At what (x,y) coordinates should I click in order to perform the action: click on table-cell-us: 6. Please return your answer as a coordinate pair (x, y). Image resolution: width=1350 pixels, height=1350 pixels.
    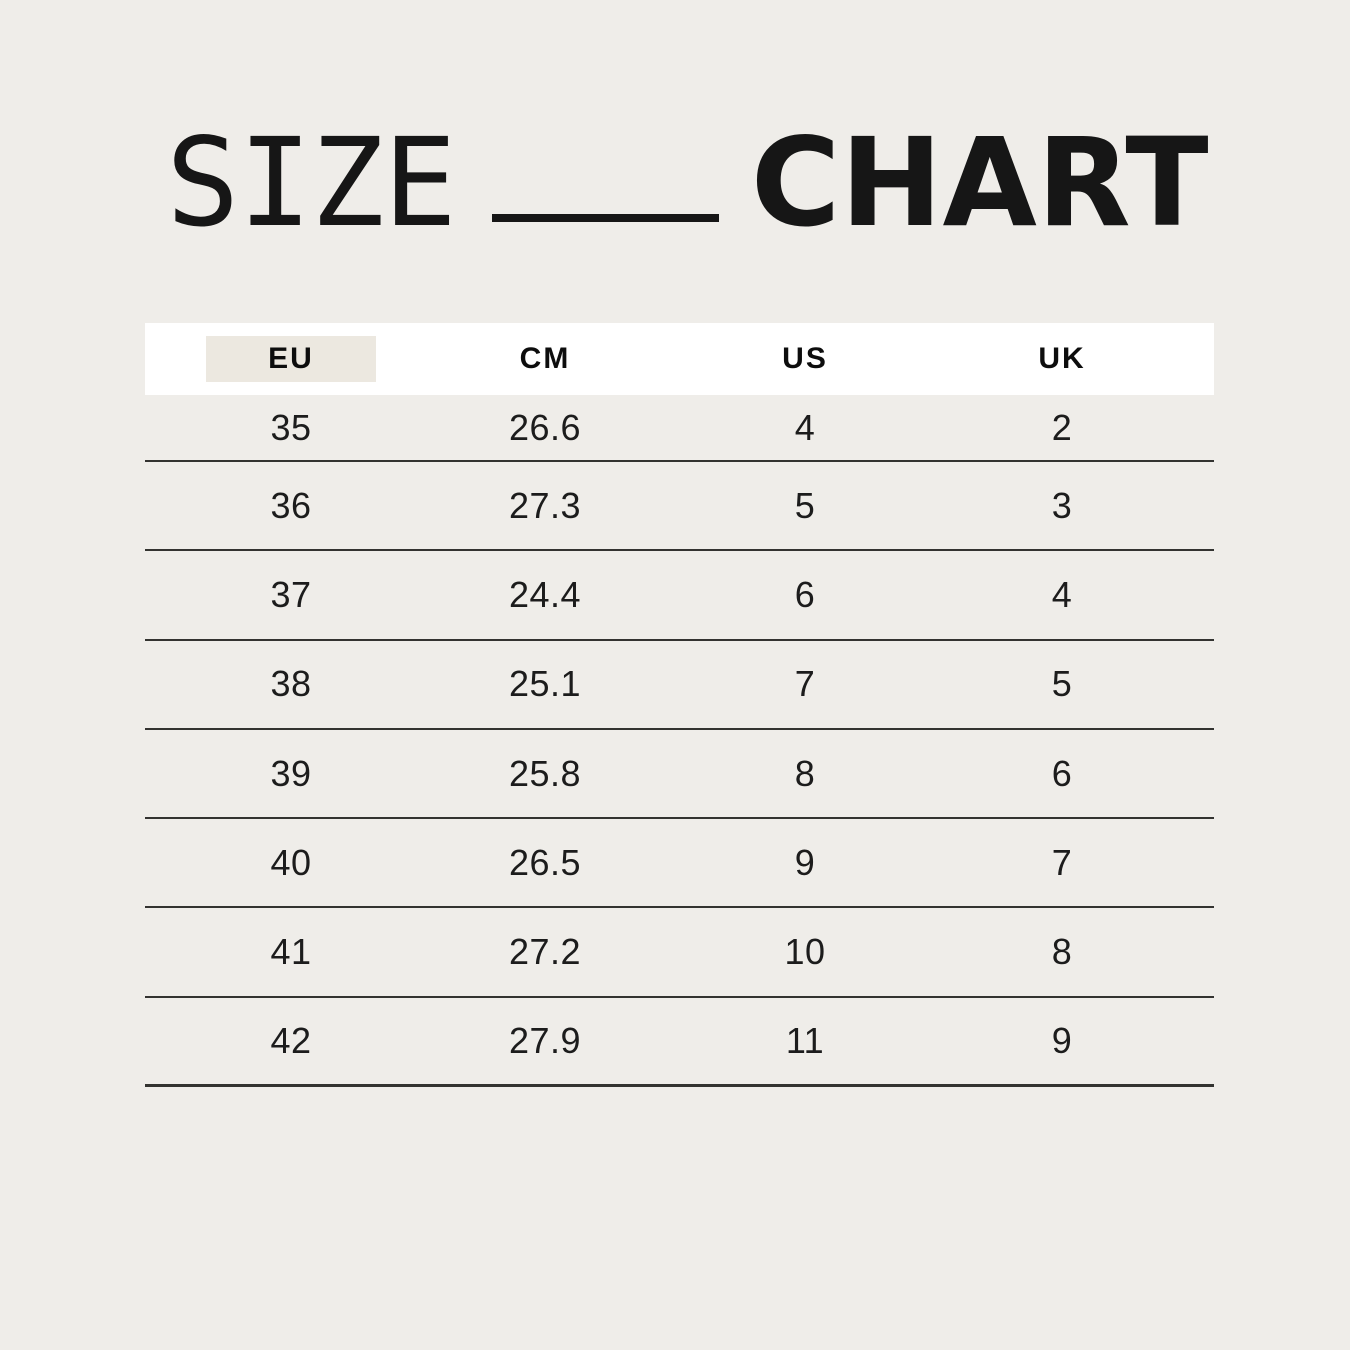
    Looking at the image, I should click on (805, 594).